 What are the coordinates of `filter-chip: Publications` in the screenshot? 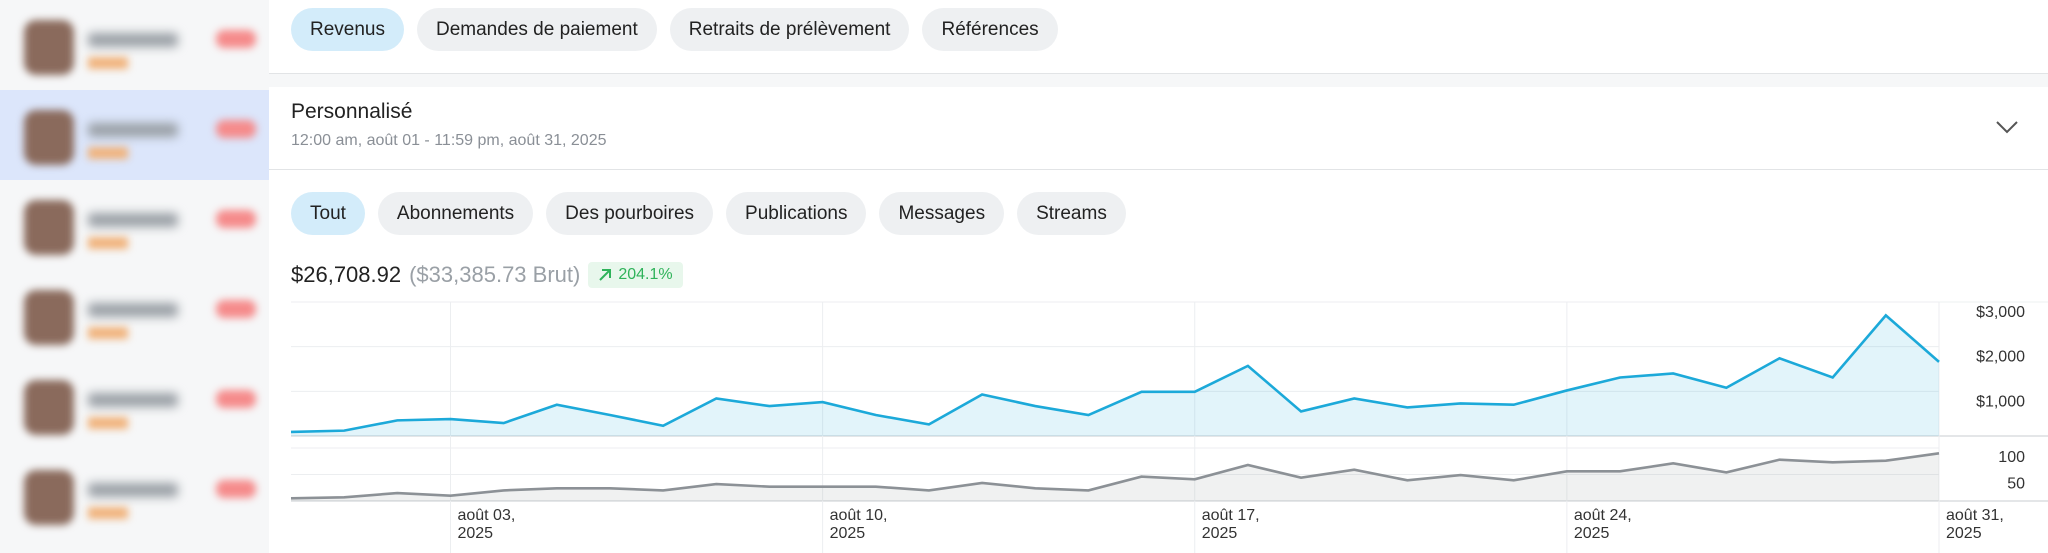 It's located at (796, 213).